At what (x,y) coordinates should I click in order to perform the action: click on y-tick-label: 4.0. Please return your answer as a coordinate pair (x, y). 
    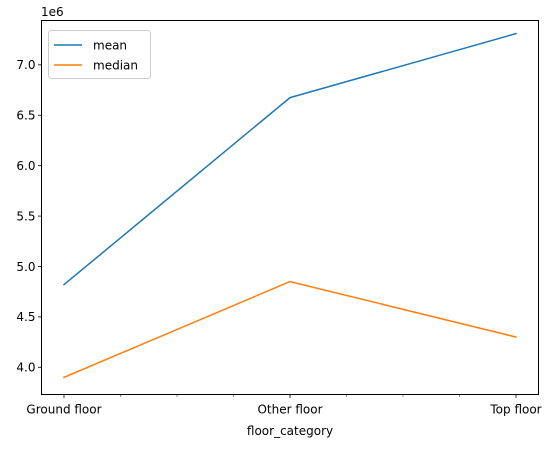
    Looking at the image, I should click on (25, 368).